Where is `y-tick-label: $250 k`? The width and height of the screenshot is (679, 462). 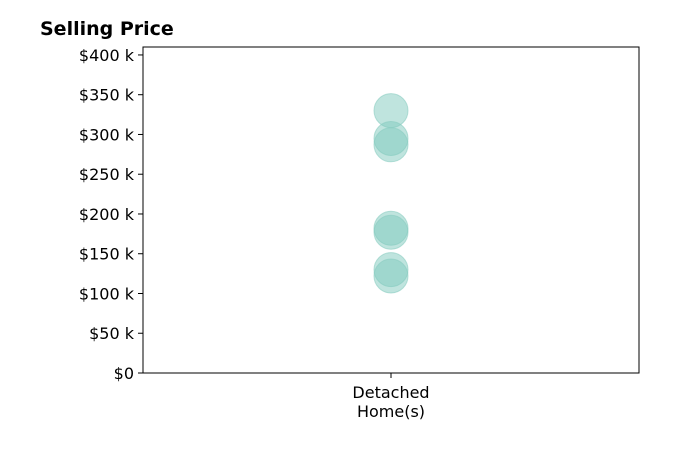 y-tick-label: $250 k is located at coordinates (107, 174).